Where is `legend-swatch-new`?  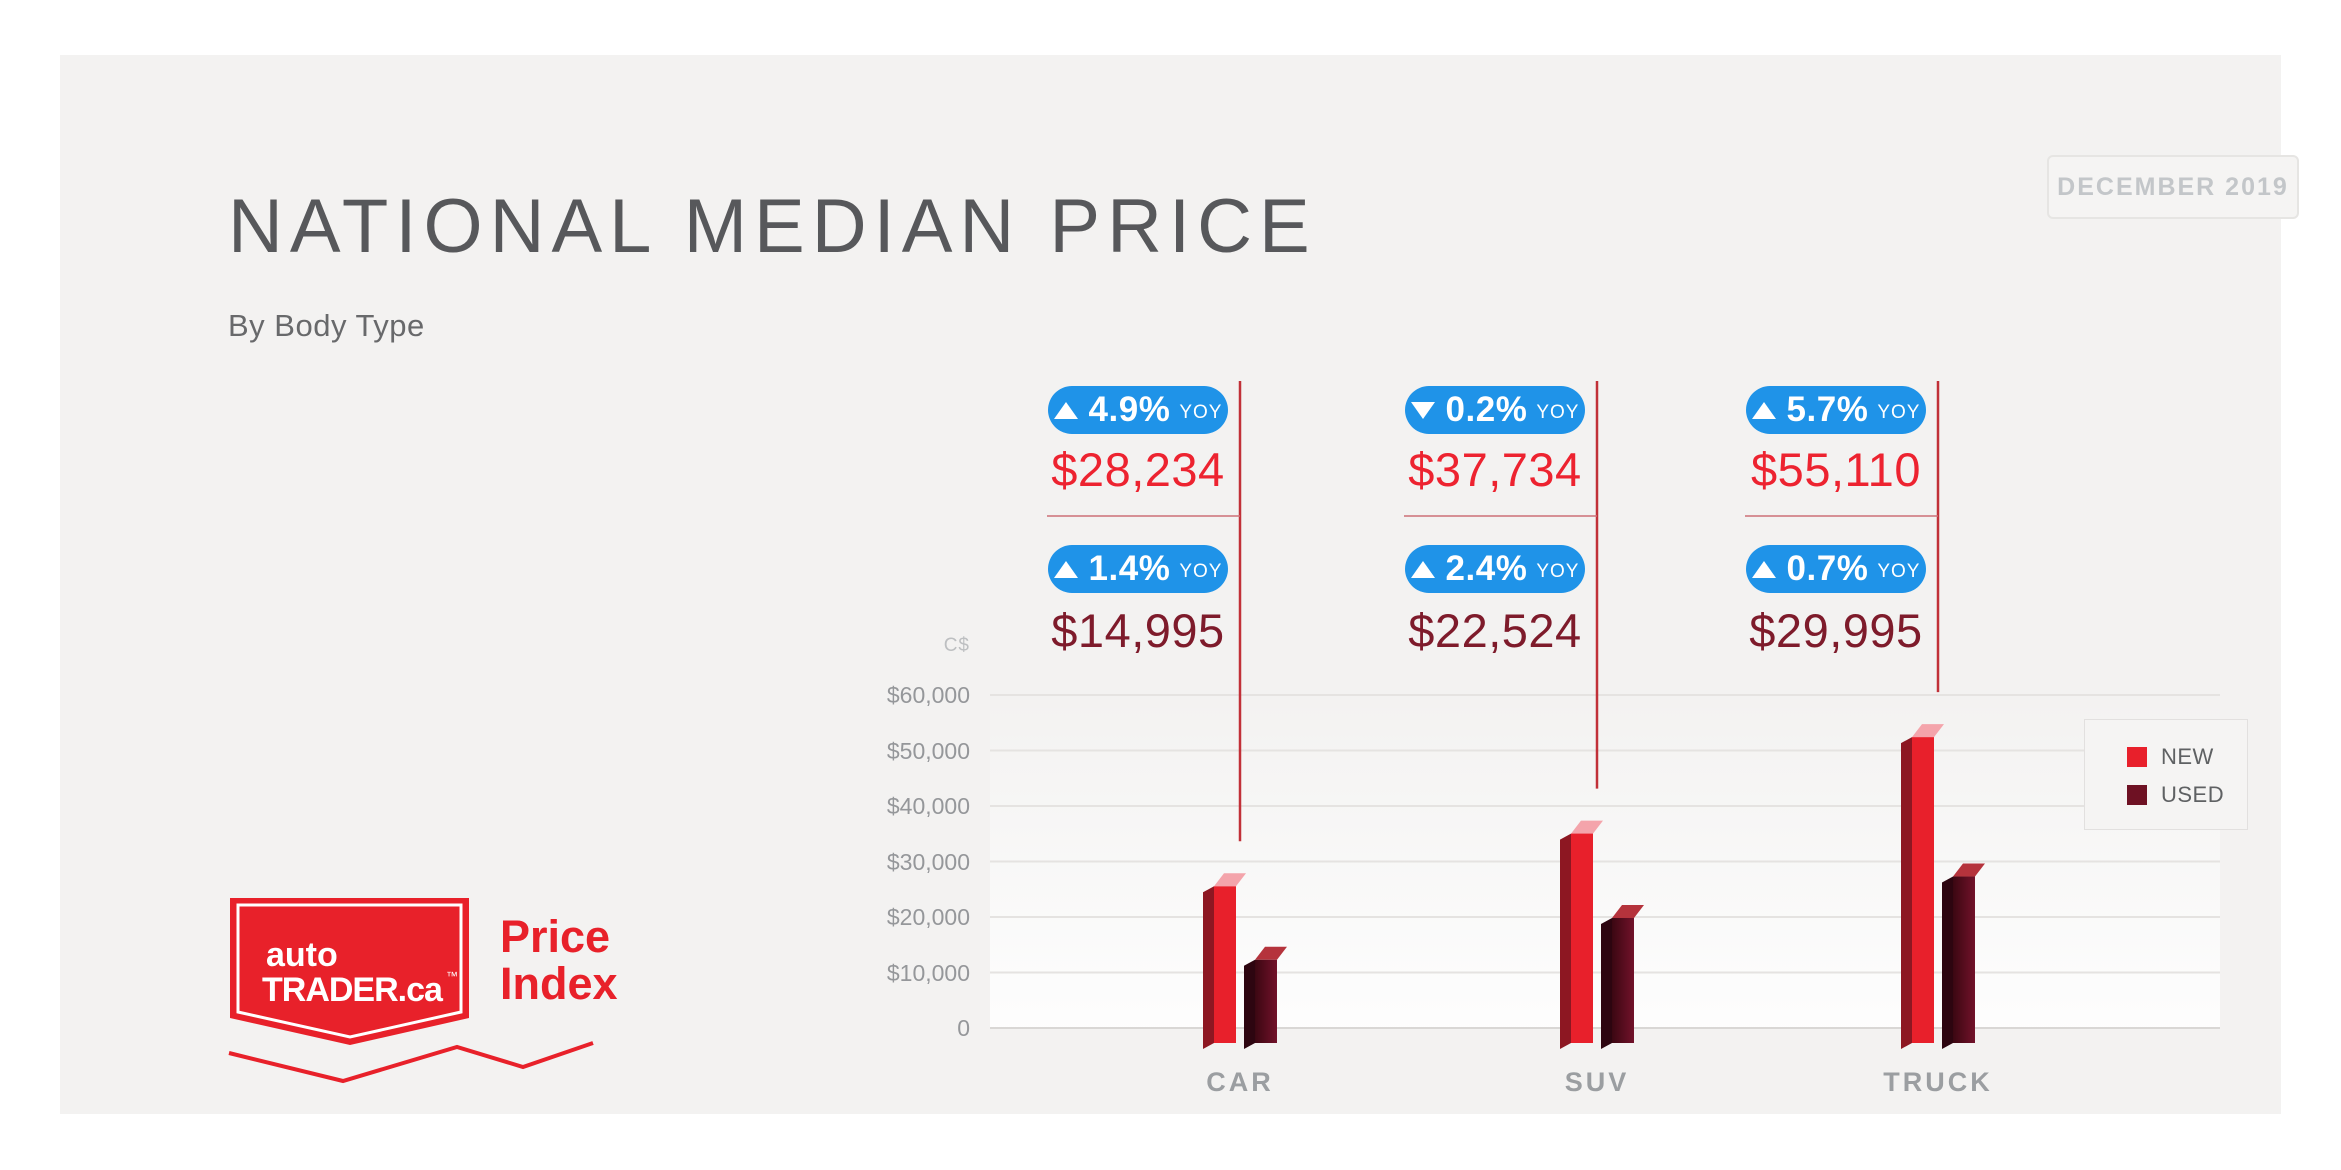 legend-swatch-new is located at coordinates (2137, 757).